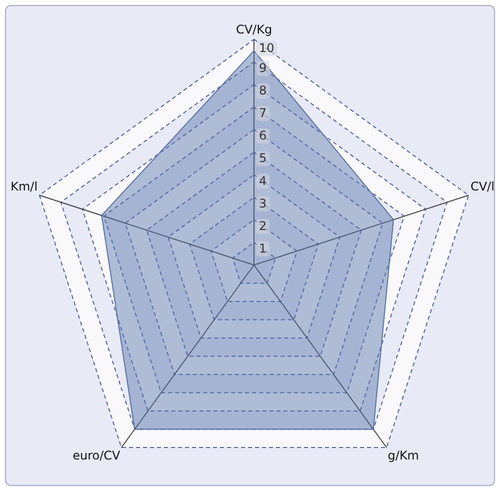  What do you see at coordinates (24, 187) in the screenshot?
I see `spoke-label: Km/l` at bounding box center [24, 187].